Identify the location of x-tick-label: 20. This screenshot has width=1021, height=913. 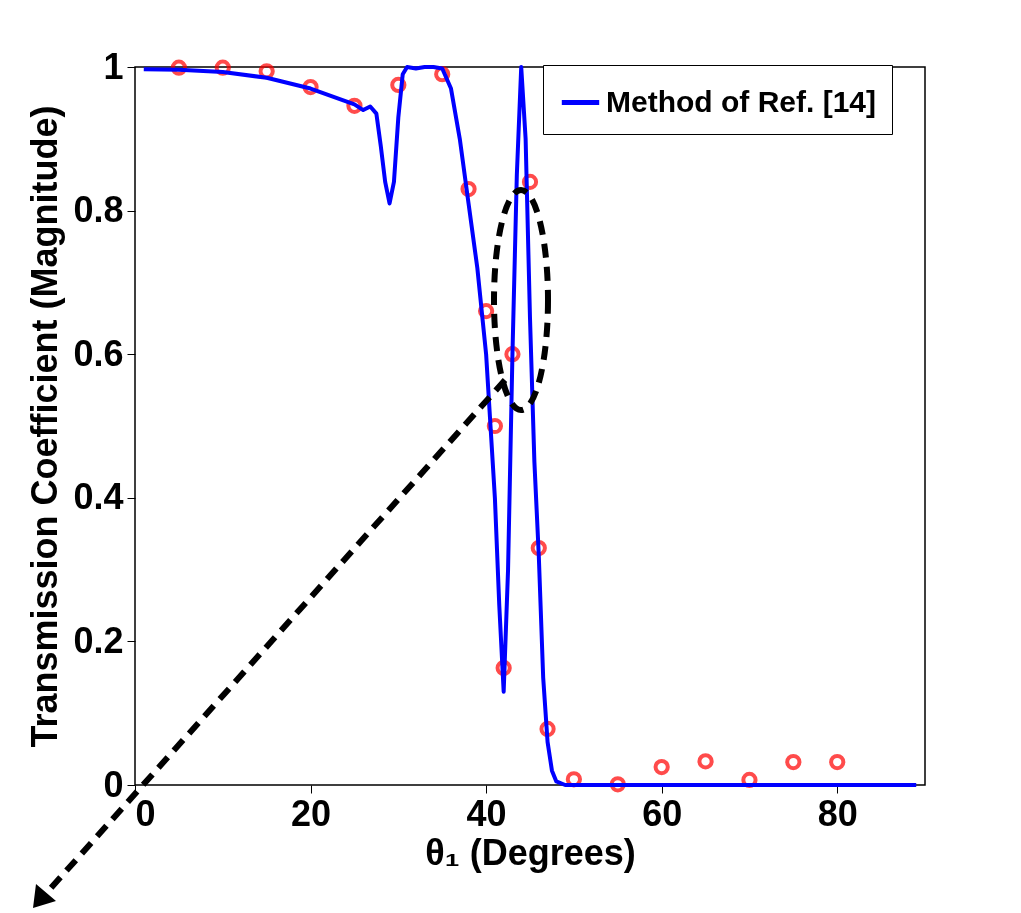
(311, 813).